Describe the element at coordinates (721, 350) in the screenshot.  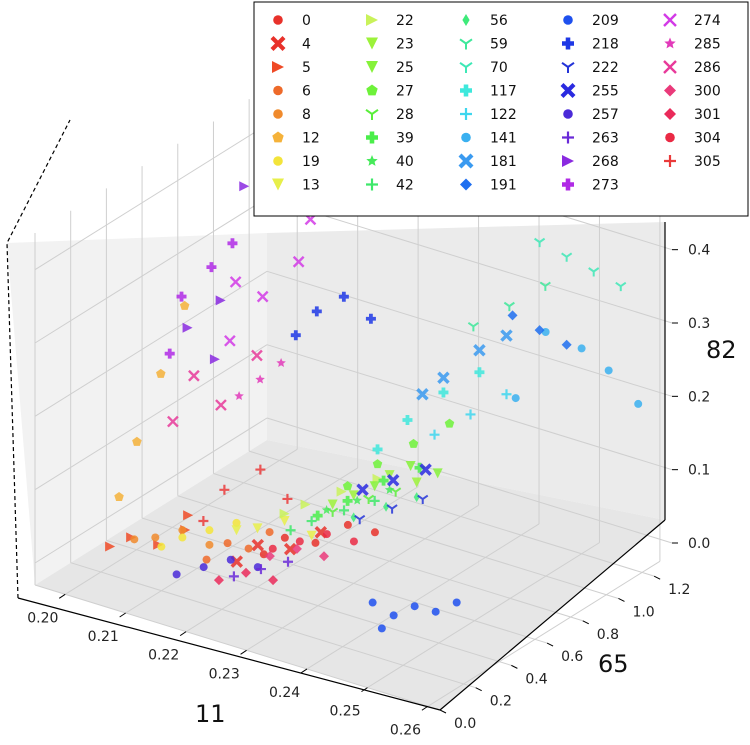
I see `z-axis-label: 82` at that location.